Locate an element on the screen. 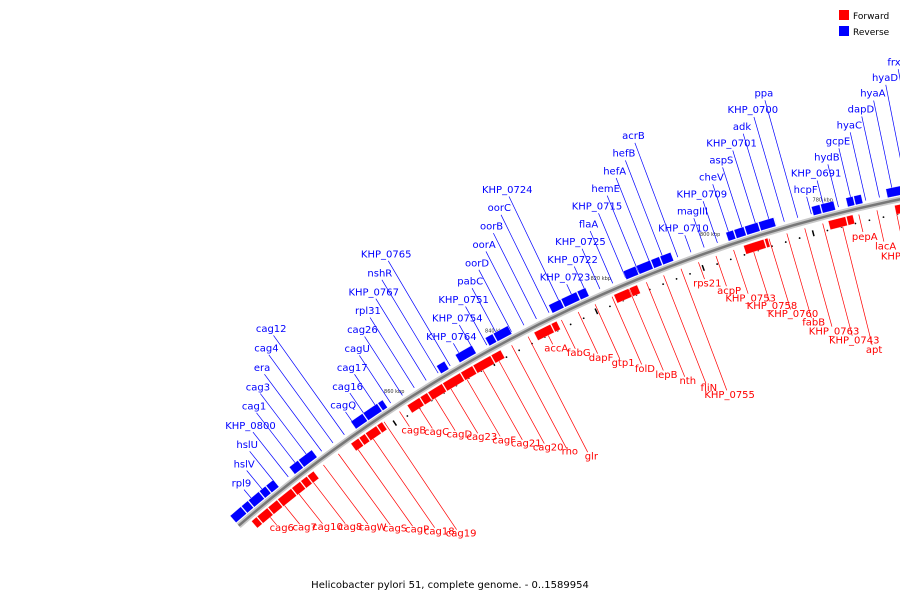  reverse-gene-label: cag12 is located at coordinates (271, 329).